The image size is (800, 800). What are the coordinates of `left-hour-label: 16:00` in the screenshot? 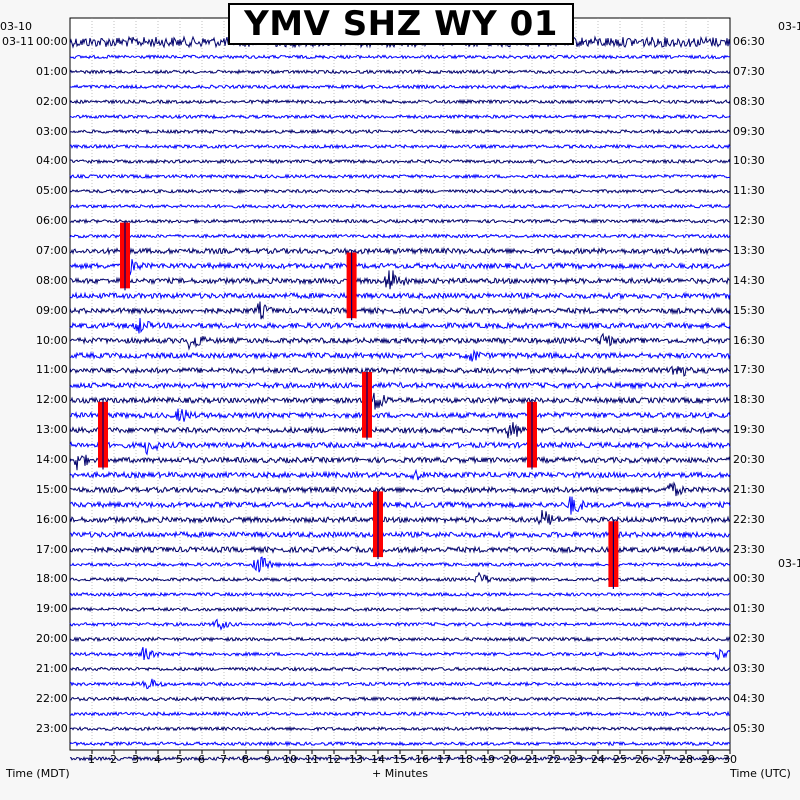 It's located at (52, 519).